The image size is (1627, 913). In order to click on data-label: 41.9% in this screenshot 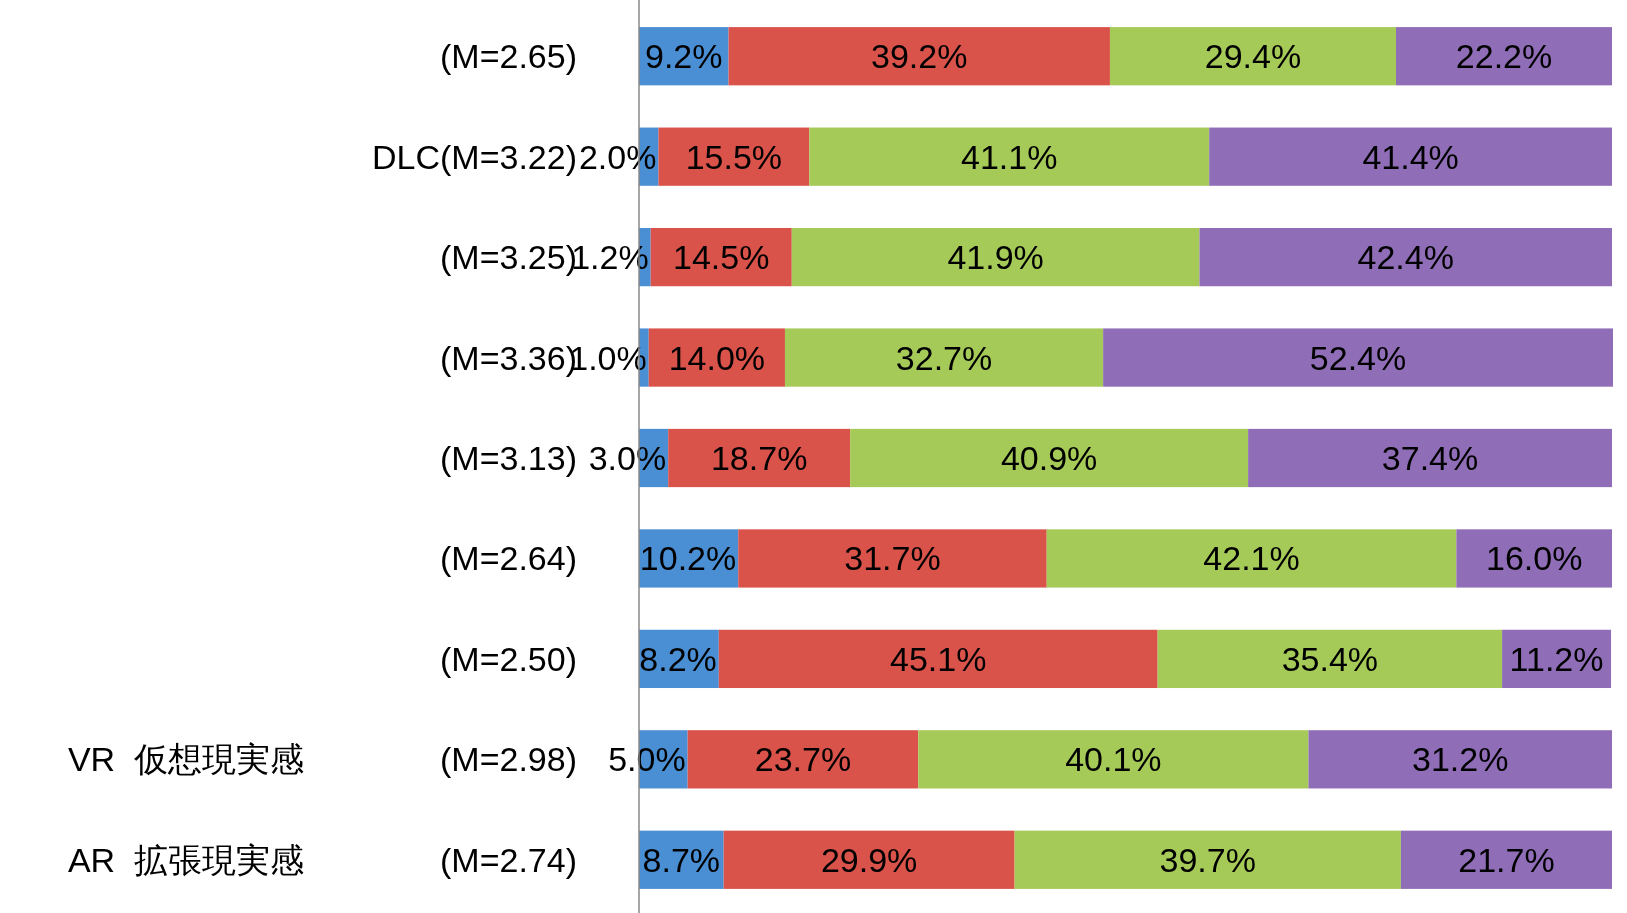, I will do `click(995, 257)`.